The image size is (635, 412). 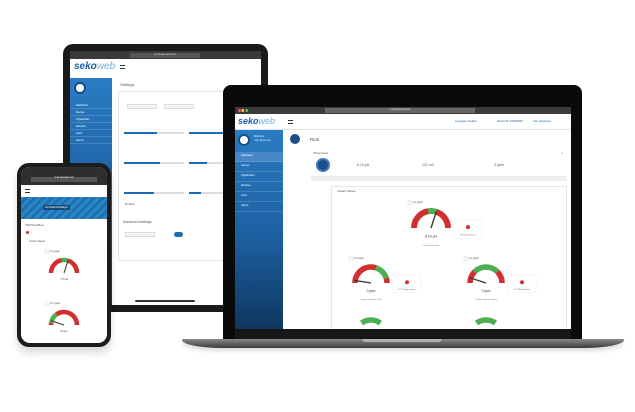 I want to click on url-bar: rv-01.sekoweb.com, so click(x=400, y=110).